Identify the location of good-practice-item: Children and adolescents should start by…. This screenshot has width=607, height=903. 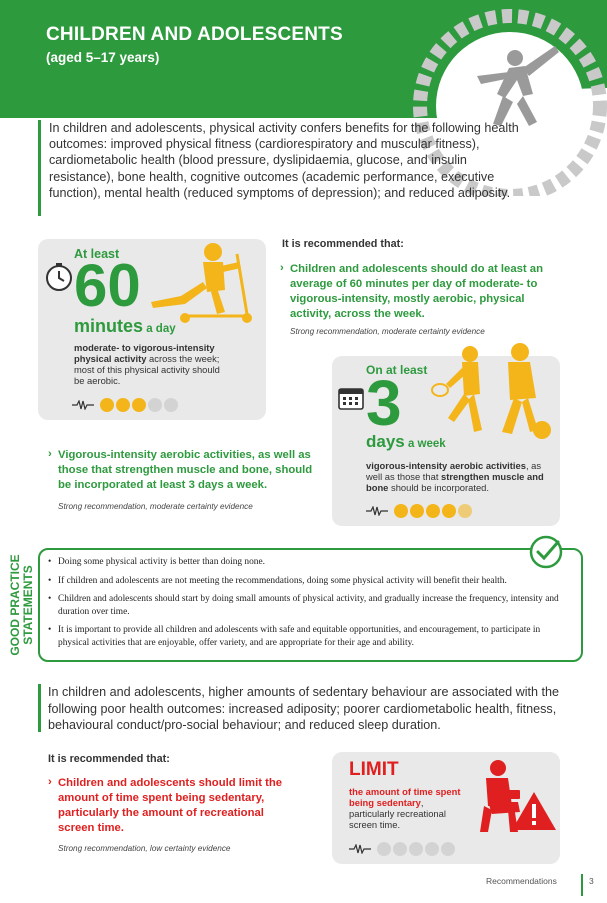
(308, 605).